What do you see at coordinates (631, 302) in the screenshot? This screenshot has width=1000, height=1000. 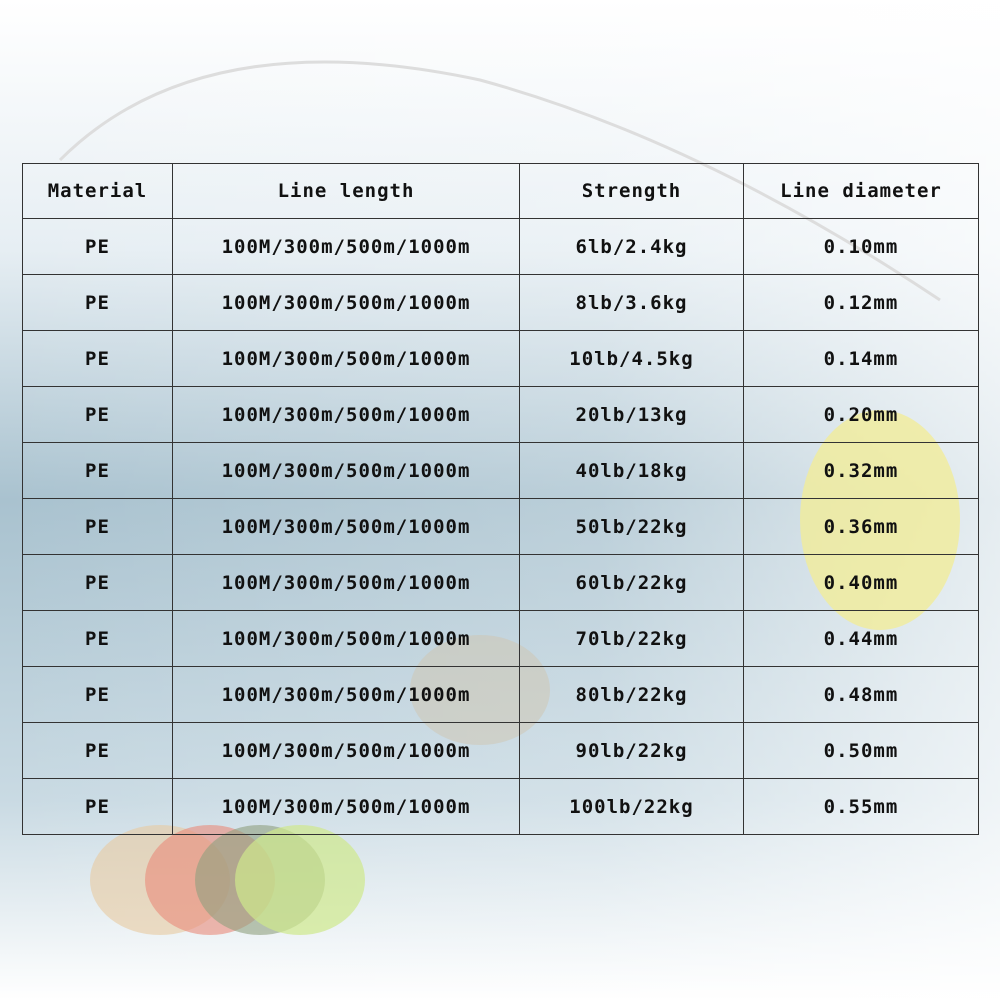 I see `table-cell: 8lb/3.6kg` at bounding box center [631, 302].